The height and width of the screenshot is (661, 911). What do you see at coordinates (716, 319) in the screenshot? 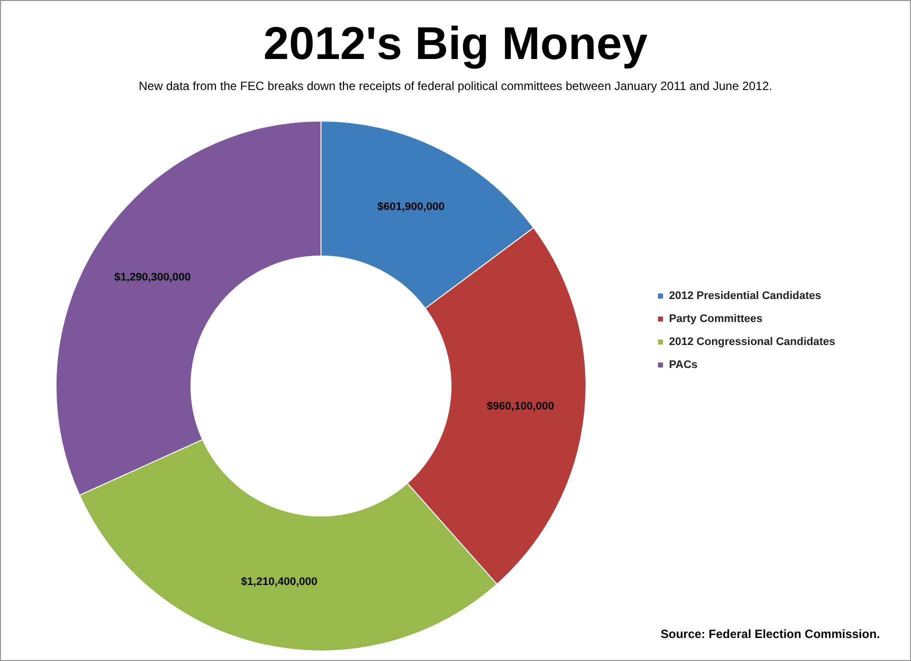
I see `legend-label: Party Committees` at bounding box center [716, 319].